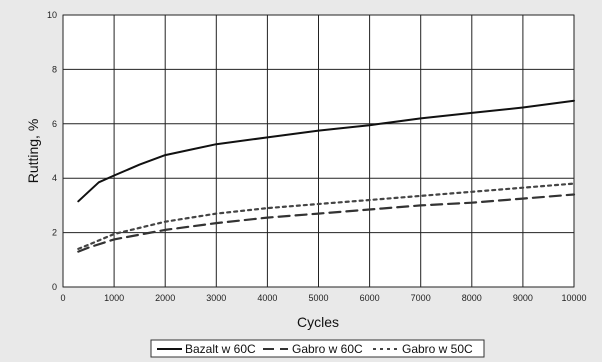  Describe the element at coordinates (370, 298) in the screenshot. I see `x-tick-label: 6000` at that location.